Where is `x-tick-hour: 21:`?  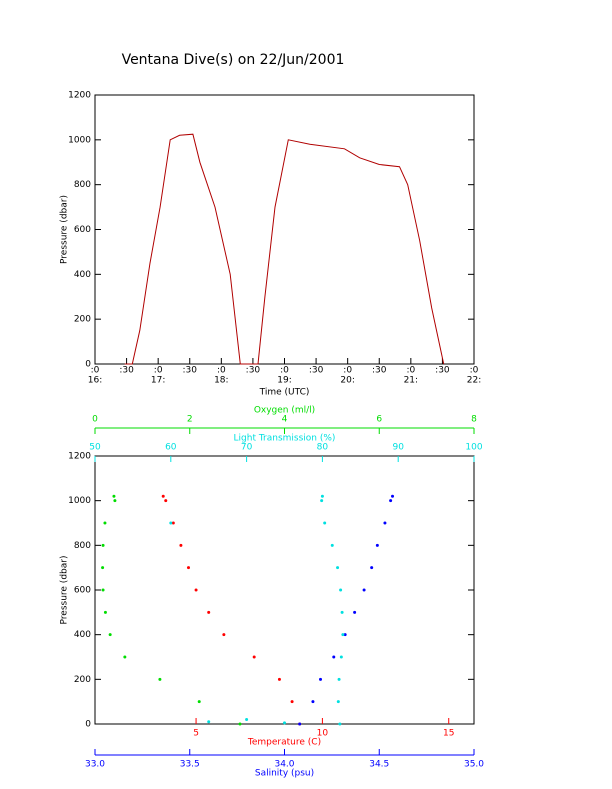 x-tick-hour: 21: is located at coordinates (411, 381).